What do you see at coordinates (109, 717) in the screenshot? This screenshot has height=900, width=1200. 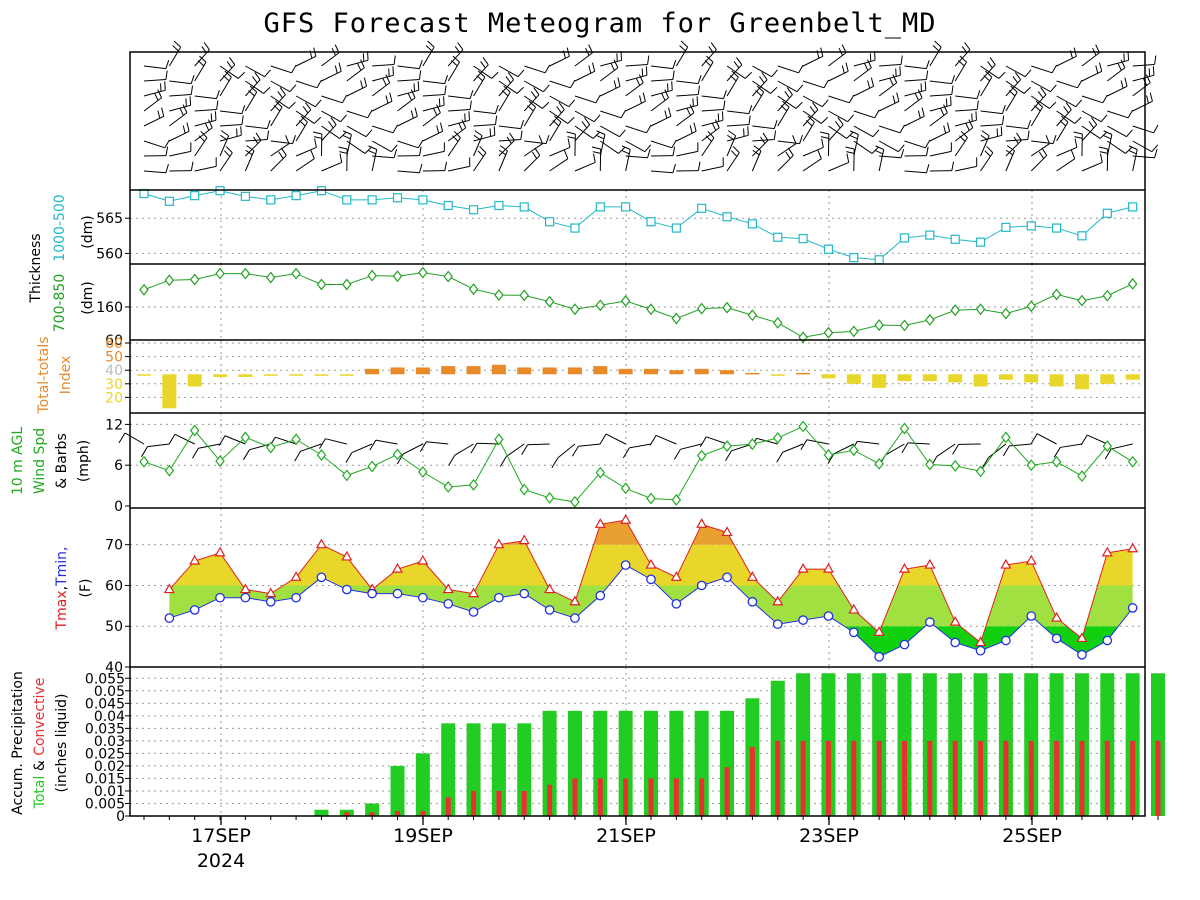 I see `y-tick-label: 0.04` at bounding box center [109, 717].